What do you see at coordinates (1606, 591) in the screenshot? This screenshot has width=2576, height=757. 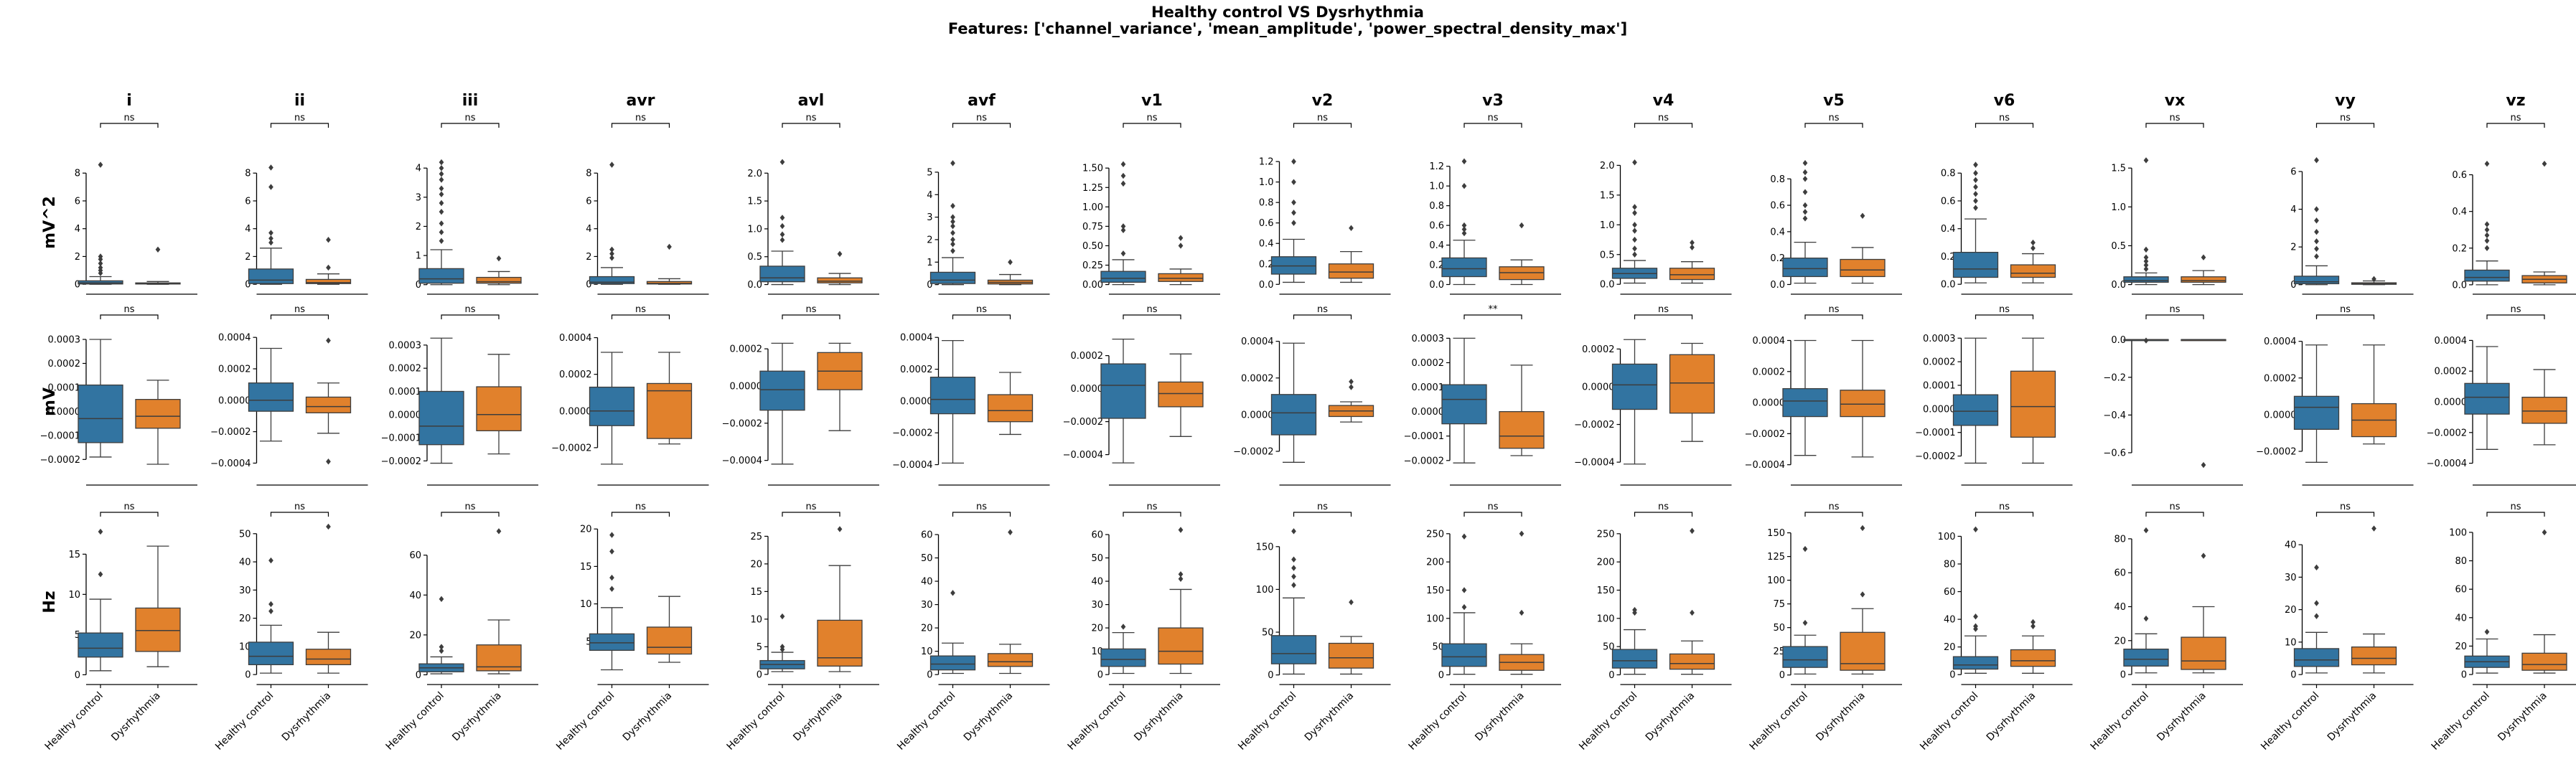 I see `y-tick-label: 150` at bounding box center [1606, 591].